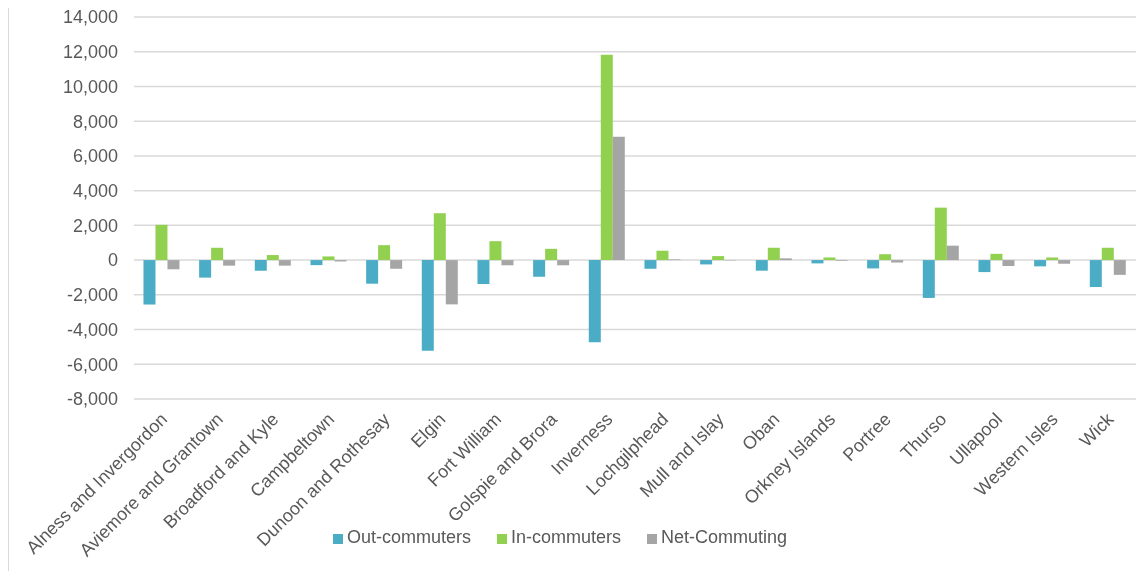  Describe the element at coordinates (725, 537) in the screenshot. I see `legend-label: Net-Commuting` at that location.